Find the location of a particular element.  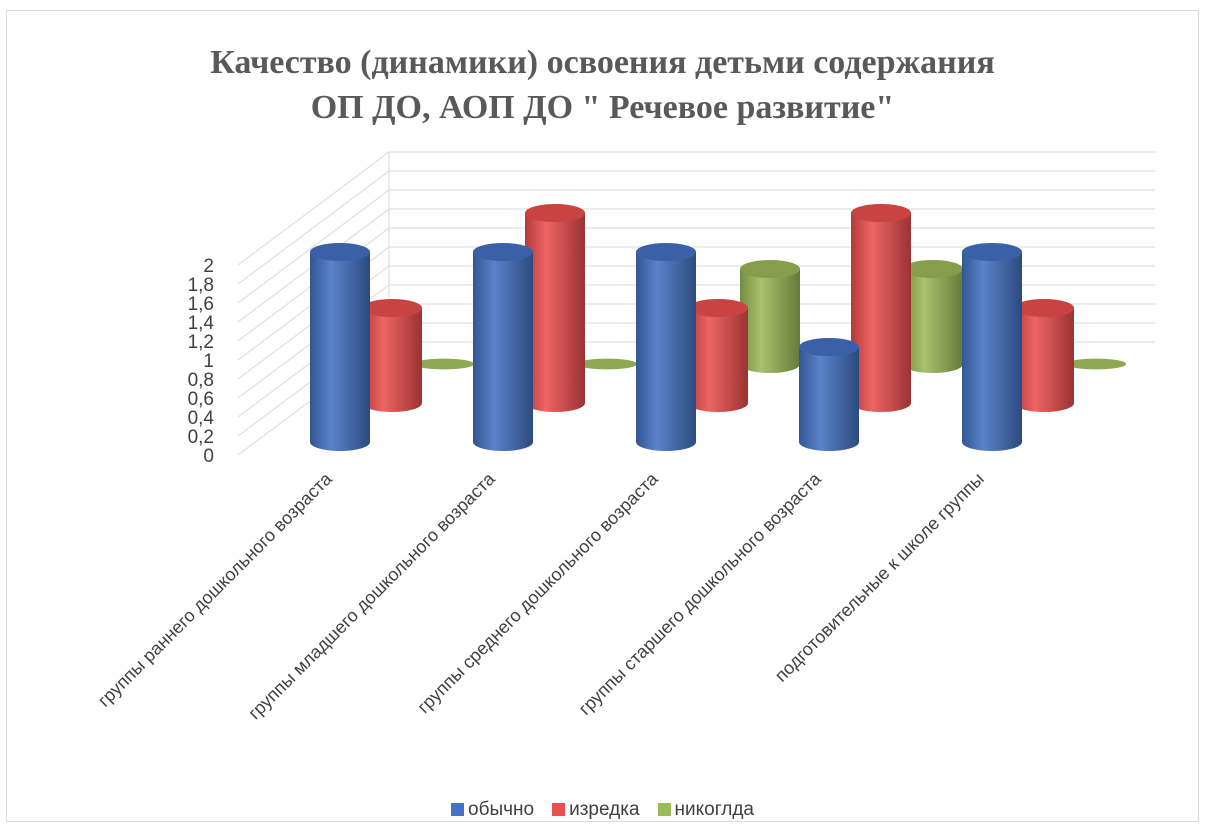

bar-изредка-5 is located at coordinates (1044, 355).